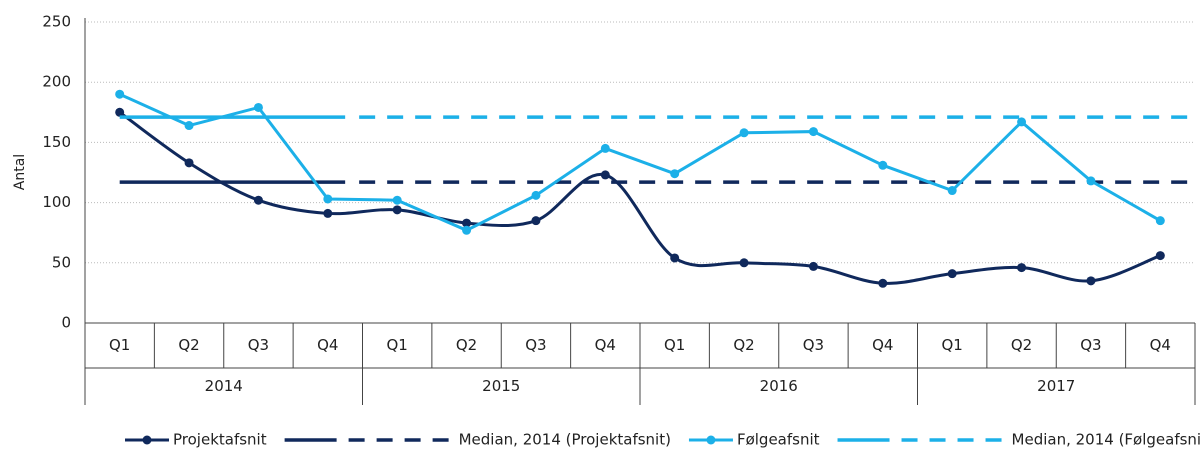  What do you see at coordinates (66, 323) in the screenshot?
I see `y-tick-label: 0` at bounding box center [66, 323].